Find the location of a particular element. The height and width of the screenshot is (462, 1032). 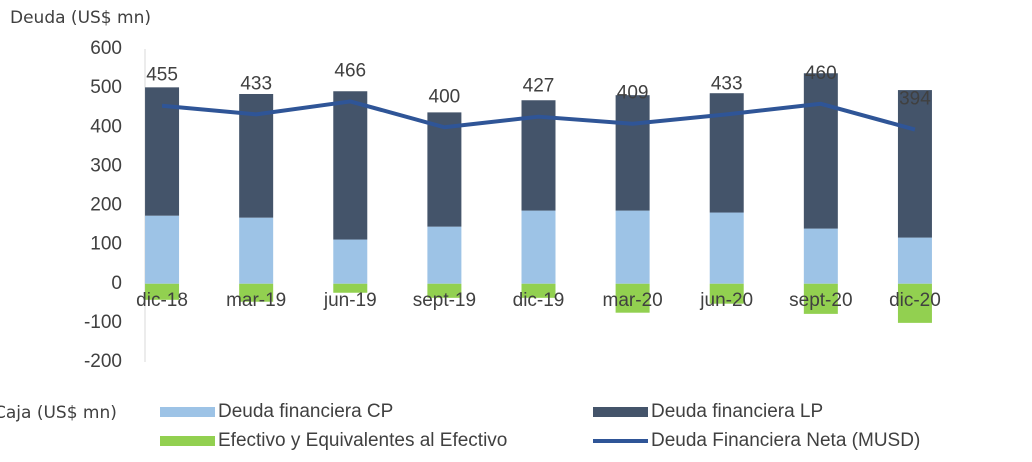

data-label: 460 is located at coordinates (821, 73).